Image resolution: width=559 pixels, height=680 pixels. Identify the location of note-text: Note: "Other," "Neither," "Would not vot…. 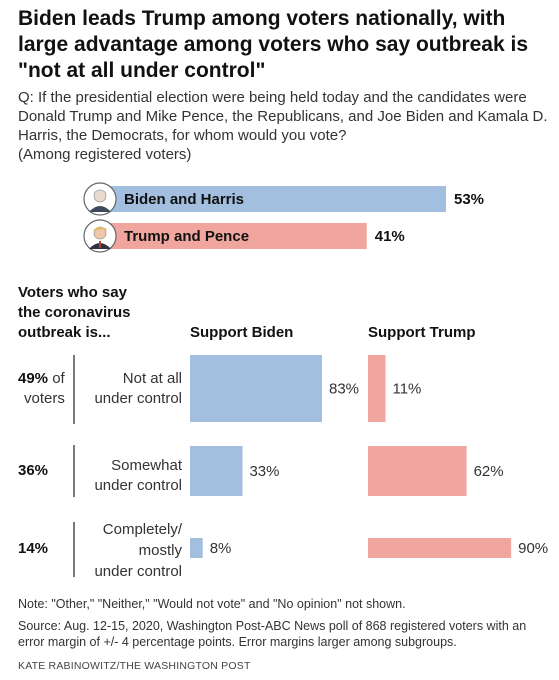
(212, 604).